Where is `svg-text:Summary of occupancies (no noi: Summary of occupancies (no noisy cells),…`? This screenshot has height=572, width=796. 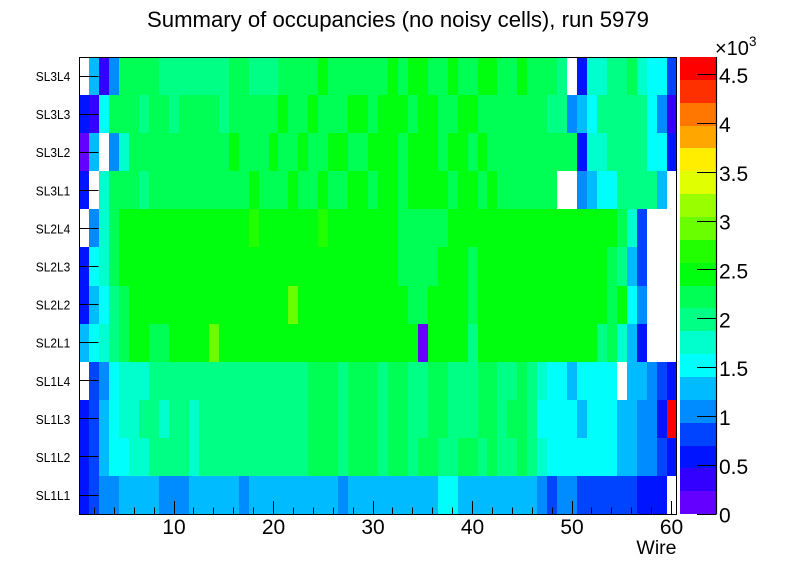 svg-text:Summary of occupancies (no noi: Summary of occupancies (no noisy cells),… is located at coordinates (398, 19).